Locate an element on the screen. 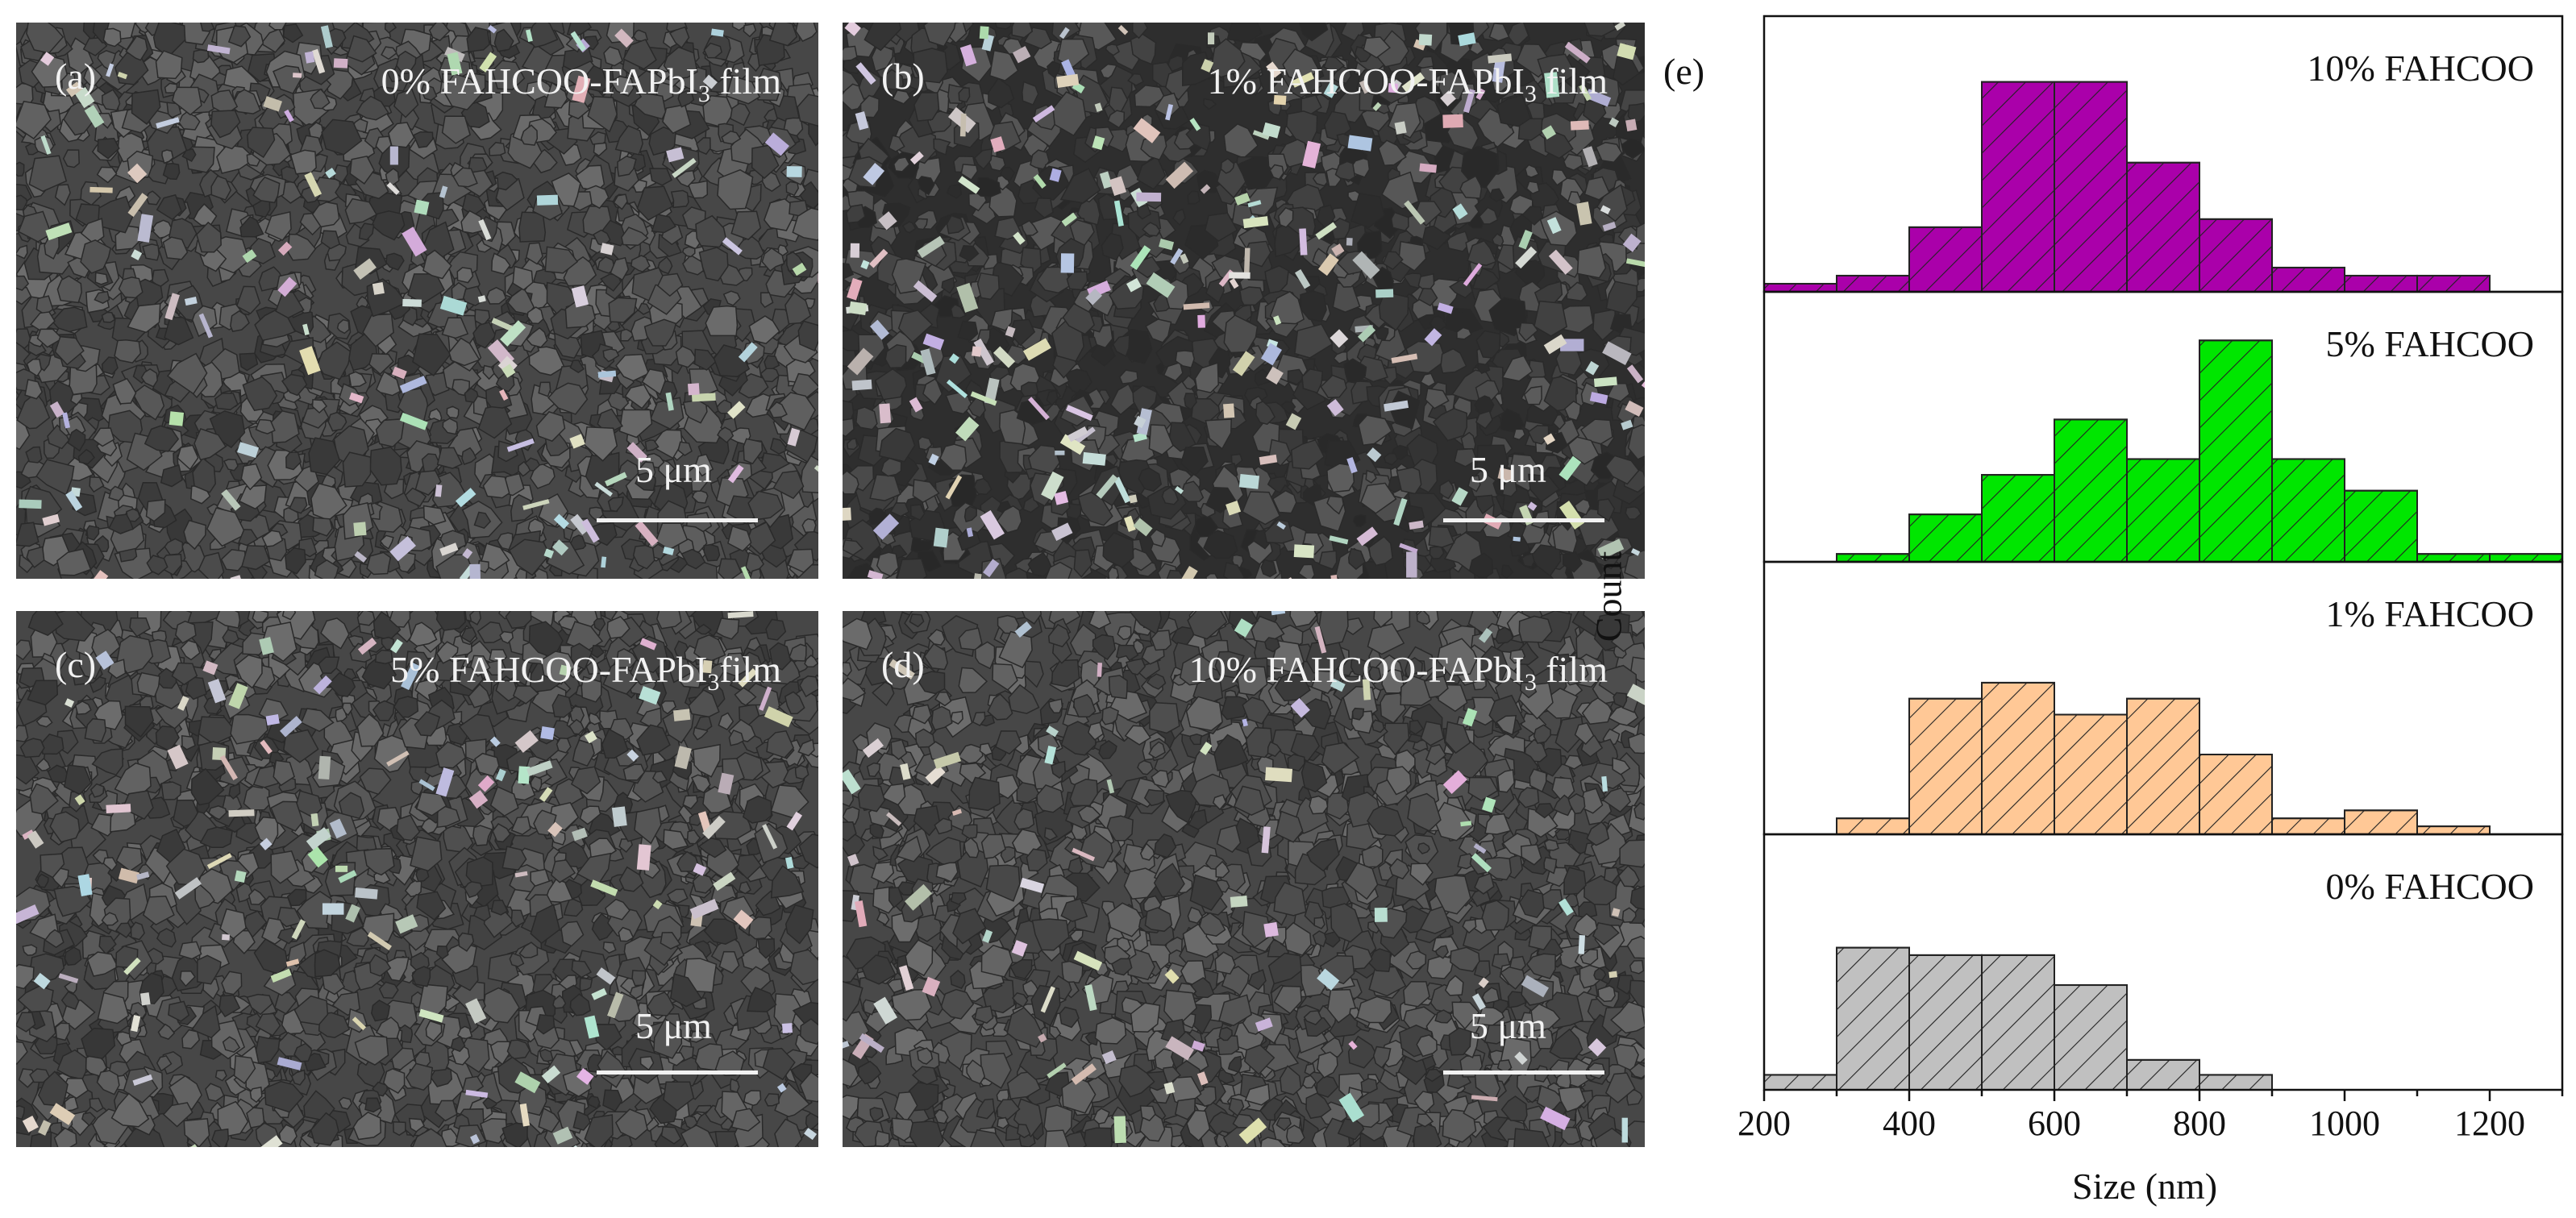  histogram-subpanel-frame is located at coordinates (2163, 962).